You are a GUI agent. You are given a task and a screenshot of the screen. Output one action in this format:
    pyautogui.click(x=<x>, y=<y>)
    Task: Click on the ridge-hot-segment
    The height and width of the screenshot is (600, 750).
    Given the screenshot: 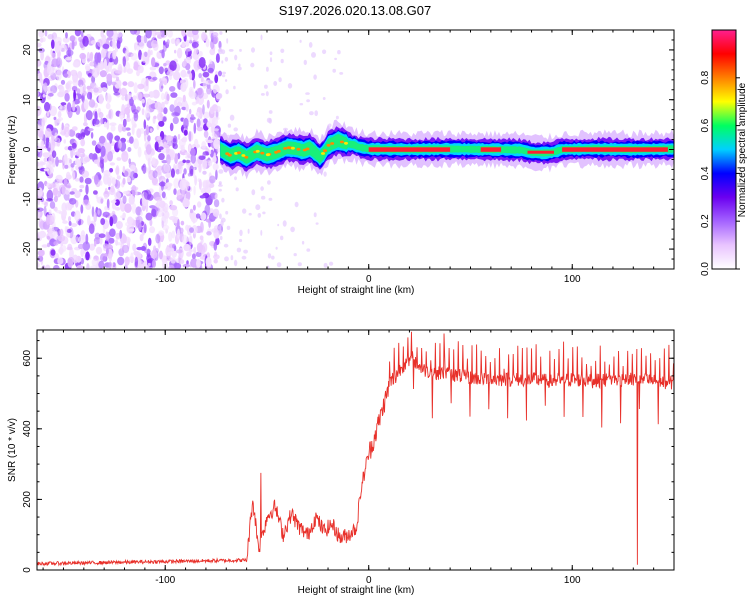 What is the action you would take?
    pyautogui.click(x=540, y=152)
    